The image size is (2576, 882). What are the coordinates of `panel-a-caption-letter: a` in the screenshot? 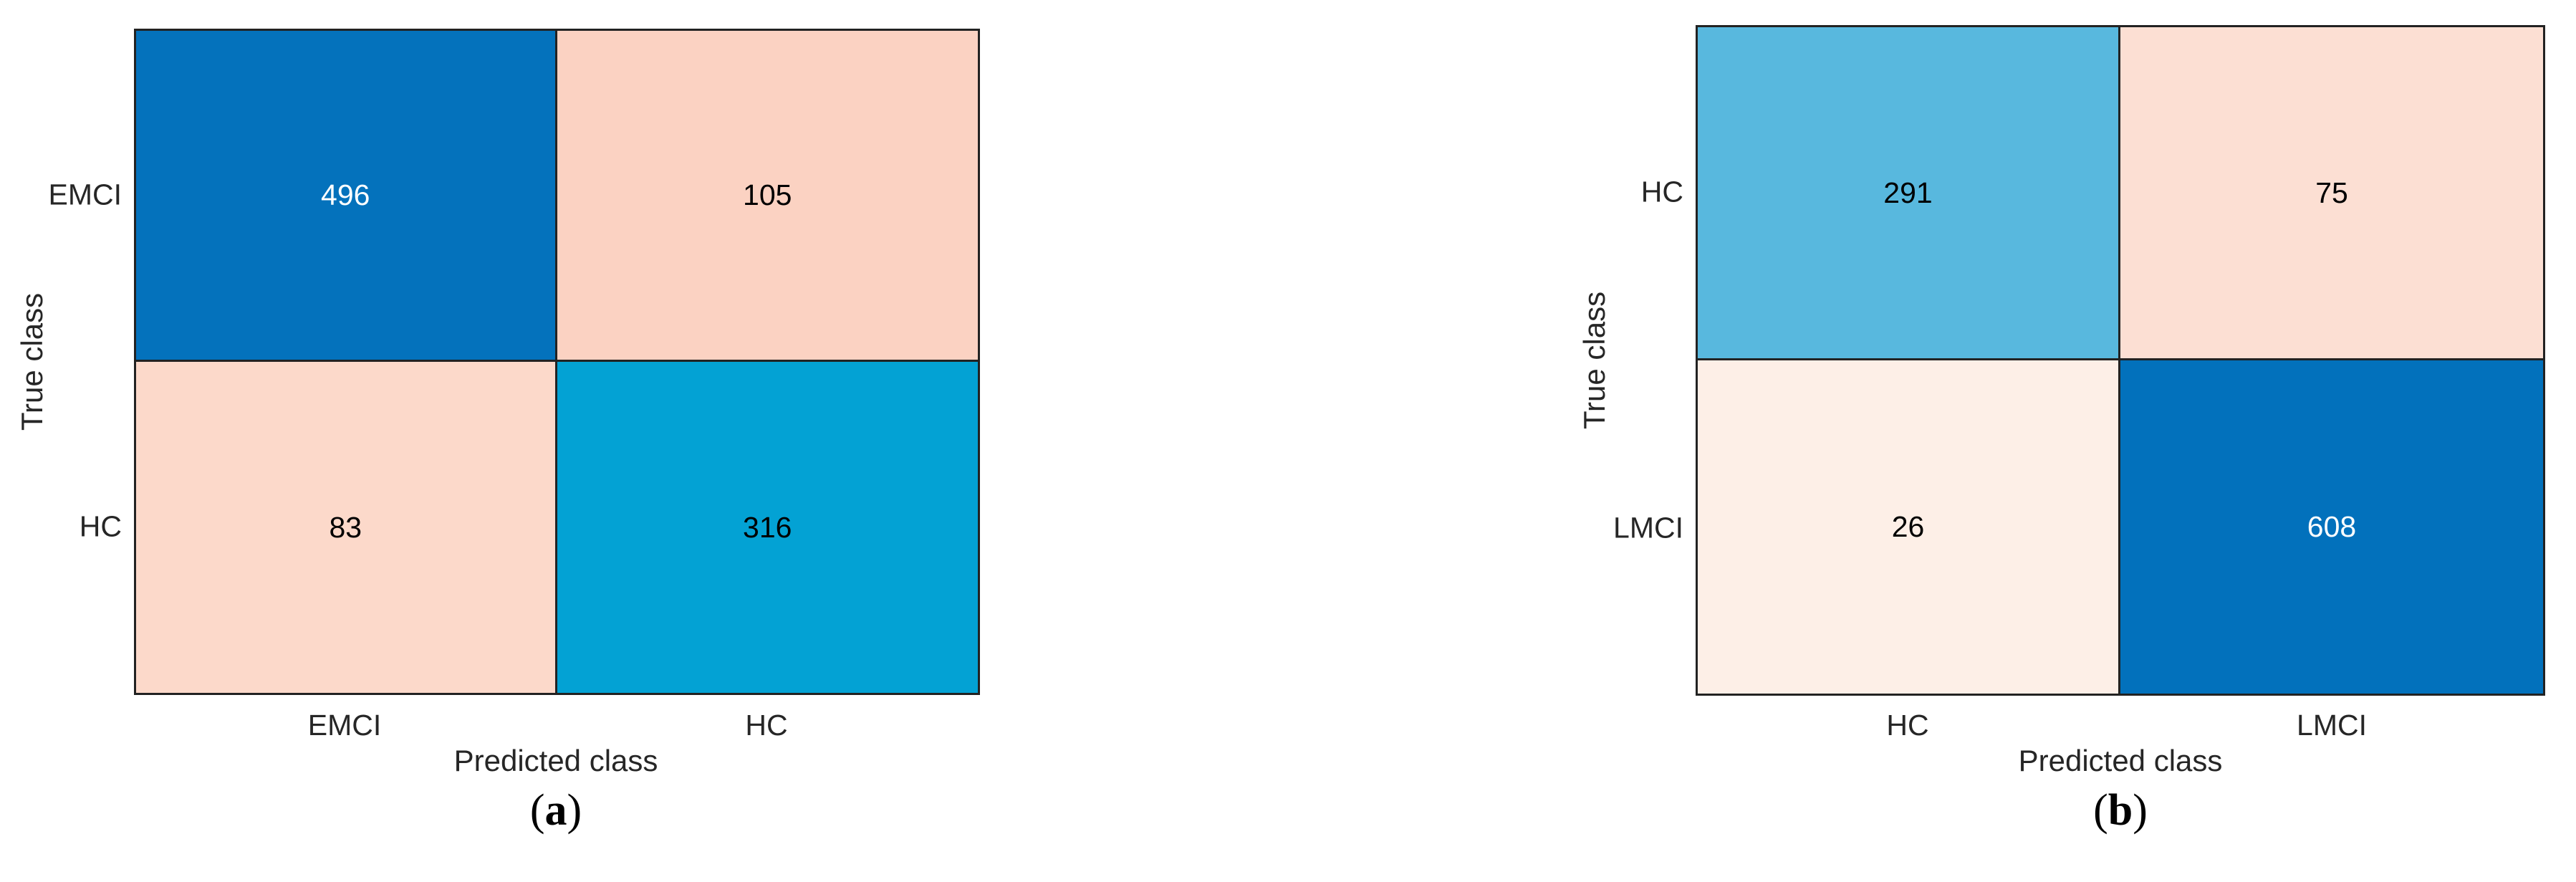 It's located at (555, 810).